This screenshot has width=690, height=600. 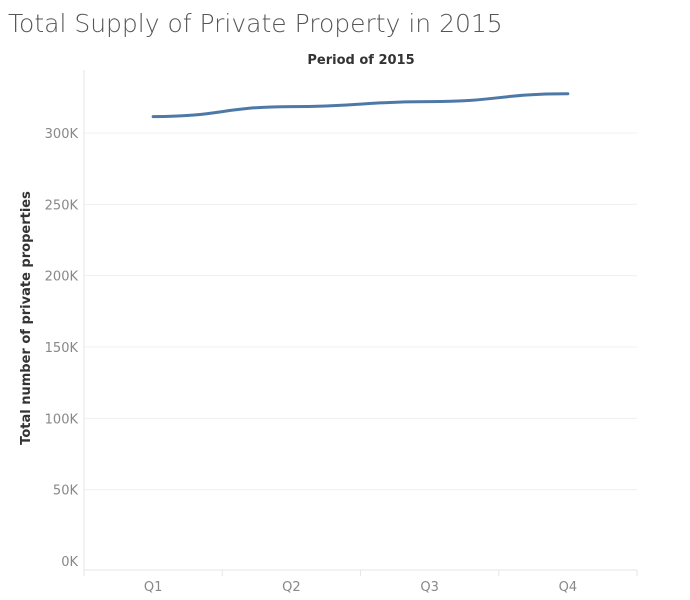 What do you see at coordinates (26, 318) in the screenshot?
I see `y-axis-label: Total number of private properties` at bounding box center [26, 318].